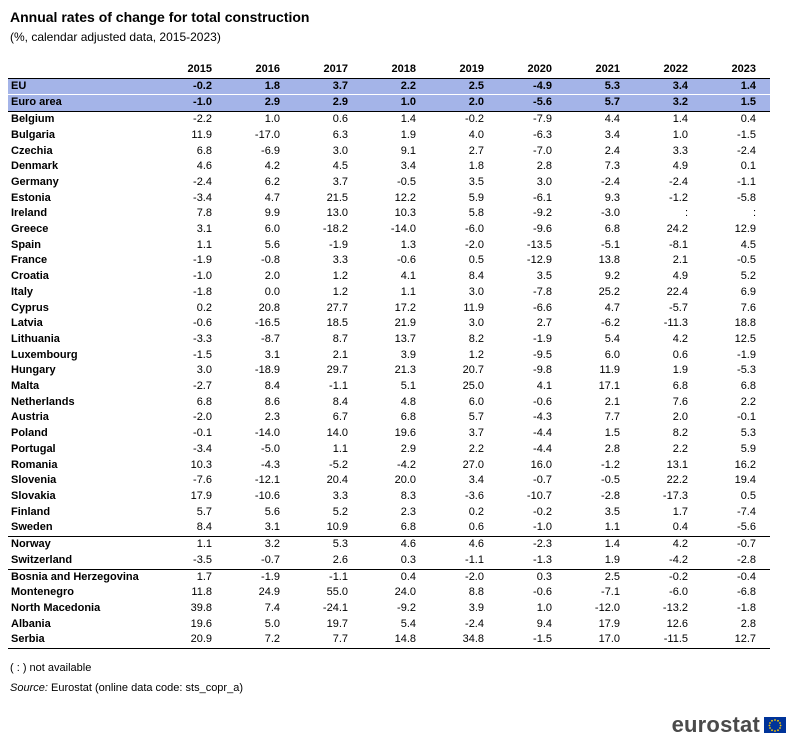 Image resolution: width=800 pixels, height=744 pixels. What do you see at coordinates (396, 87) in the screenshot?
I see `value-cell: 2.2` at bounding box center [396, 87].